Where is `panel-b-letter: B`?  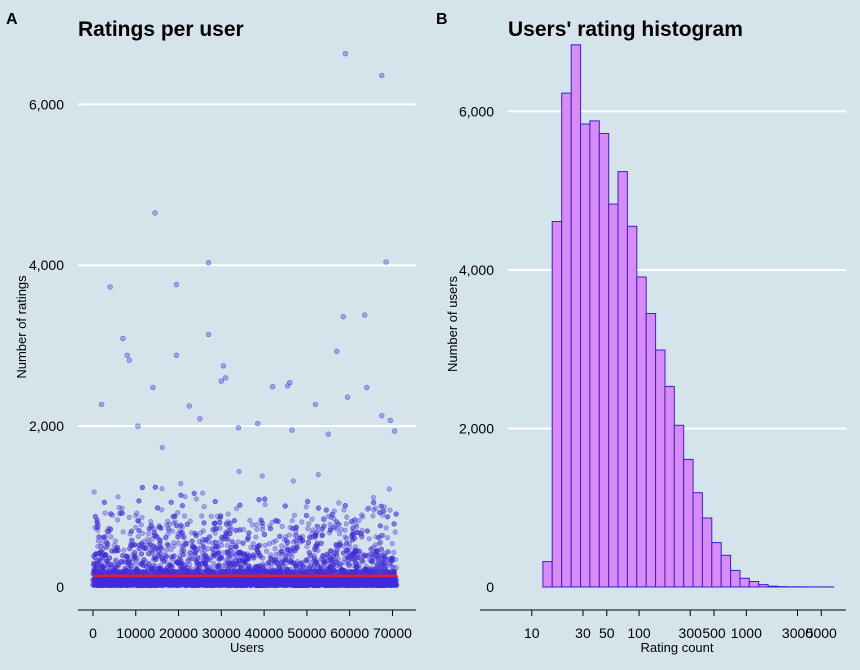
panel-b-letter: B is located at coordinates (442, 19).